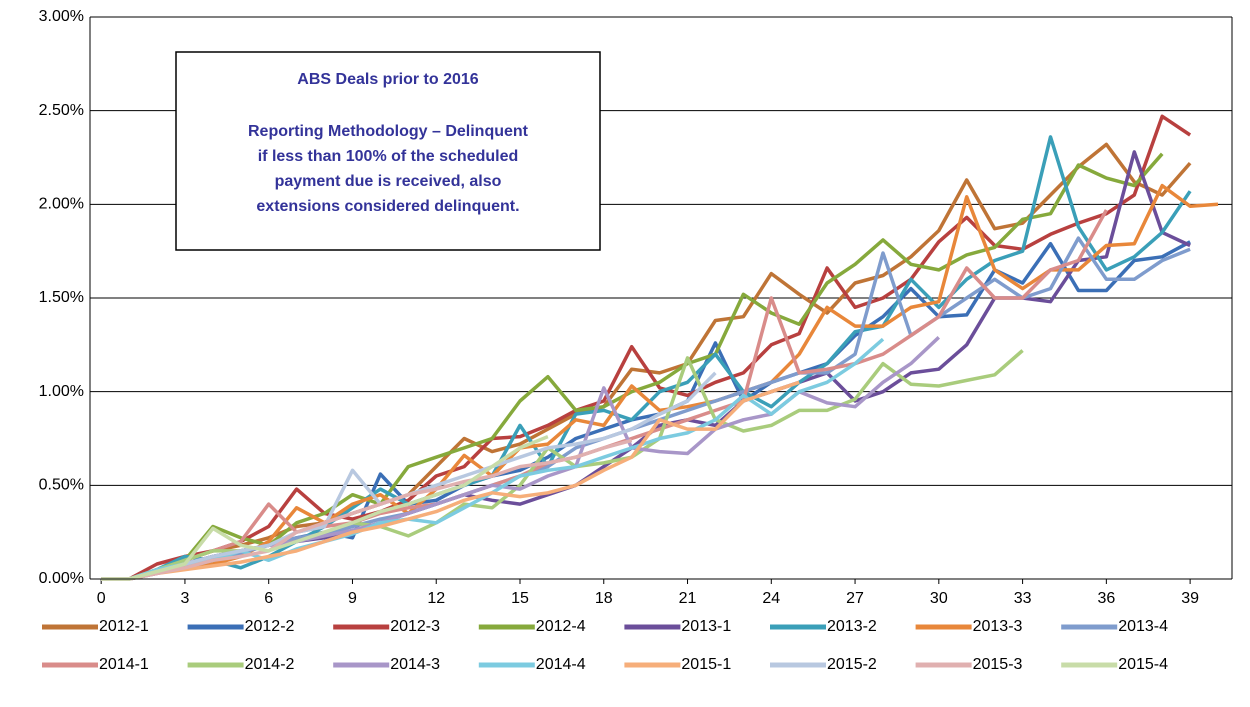  Describe the element at coordinates (61, 578) in the screenshot. I see `y-tick-label: 0.00%` at that location.